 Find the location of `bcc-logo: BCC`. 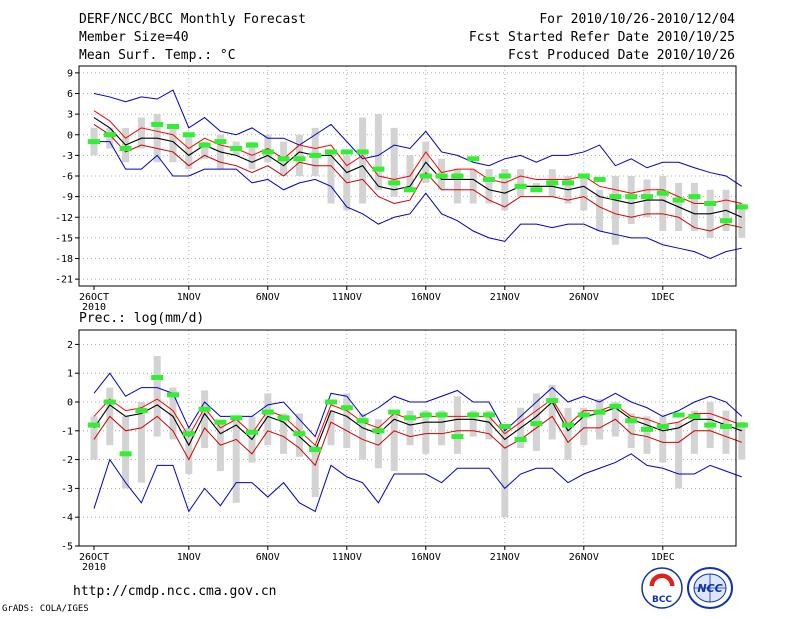

bcc-logo: BCC is located at coordinates (662, 588).